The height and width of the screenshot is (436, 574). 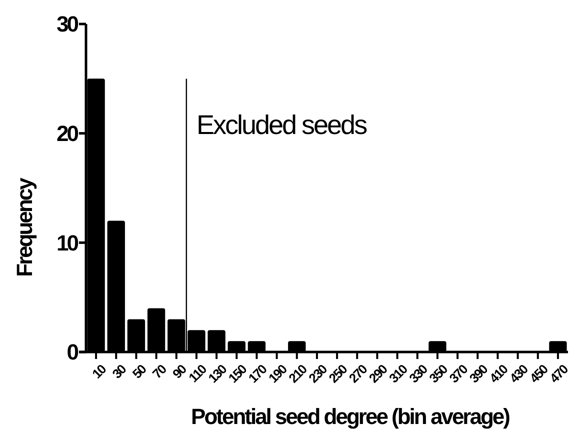 I want to click on x-tick-label: 10, so click(x=99, y=371).